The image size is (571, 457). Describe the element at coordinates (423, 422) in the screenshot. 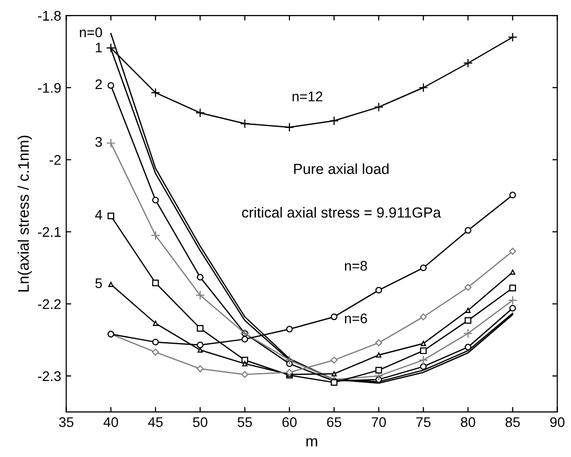

I see `x-tick-label: 75` at that location.